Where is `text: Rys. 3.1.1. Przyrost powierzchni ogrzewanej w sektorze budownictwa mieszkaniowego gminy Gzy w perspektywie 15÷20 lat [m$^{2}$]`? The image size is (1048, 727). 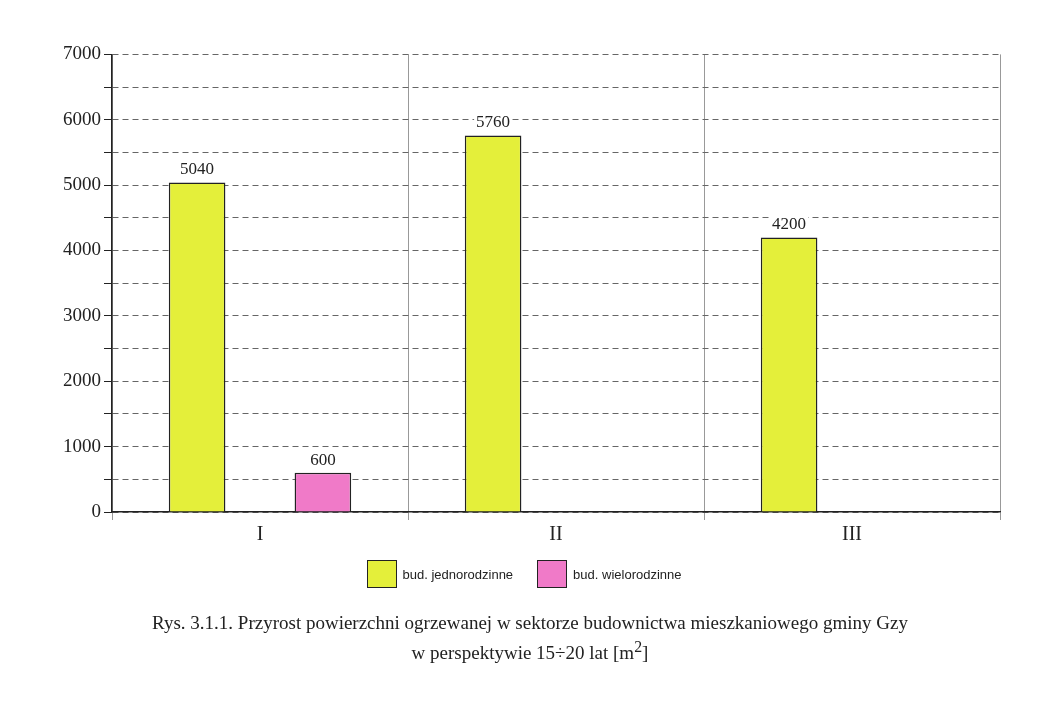
text: Rys. 3.1.1. Przyrost powierzchni ogrzewanej w sektorze budownictwa mieszkaniowego gminy Gzy w perspektywie 15÷20 lat [m$^{2}$] is located at coordinates (530, 638).